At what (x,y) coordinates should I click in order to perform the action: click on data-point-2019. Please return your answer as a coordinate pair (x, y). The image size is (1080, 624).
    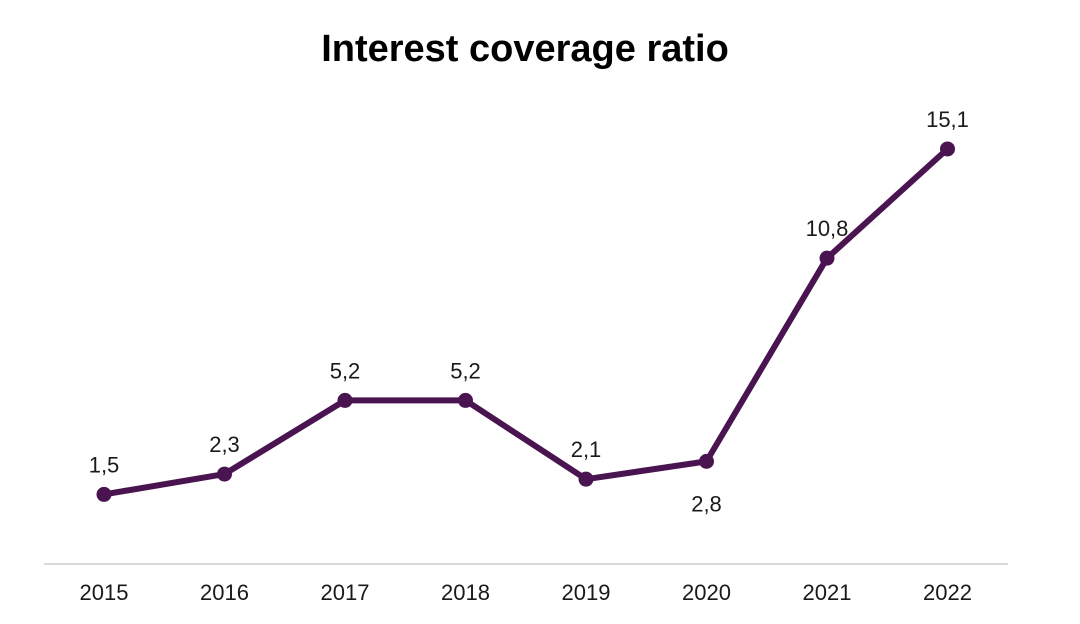
    Looking at the image, I should click on (586, 479).